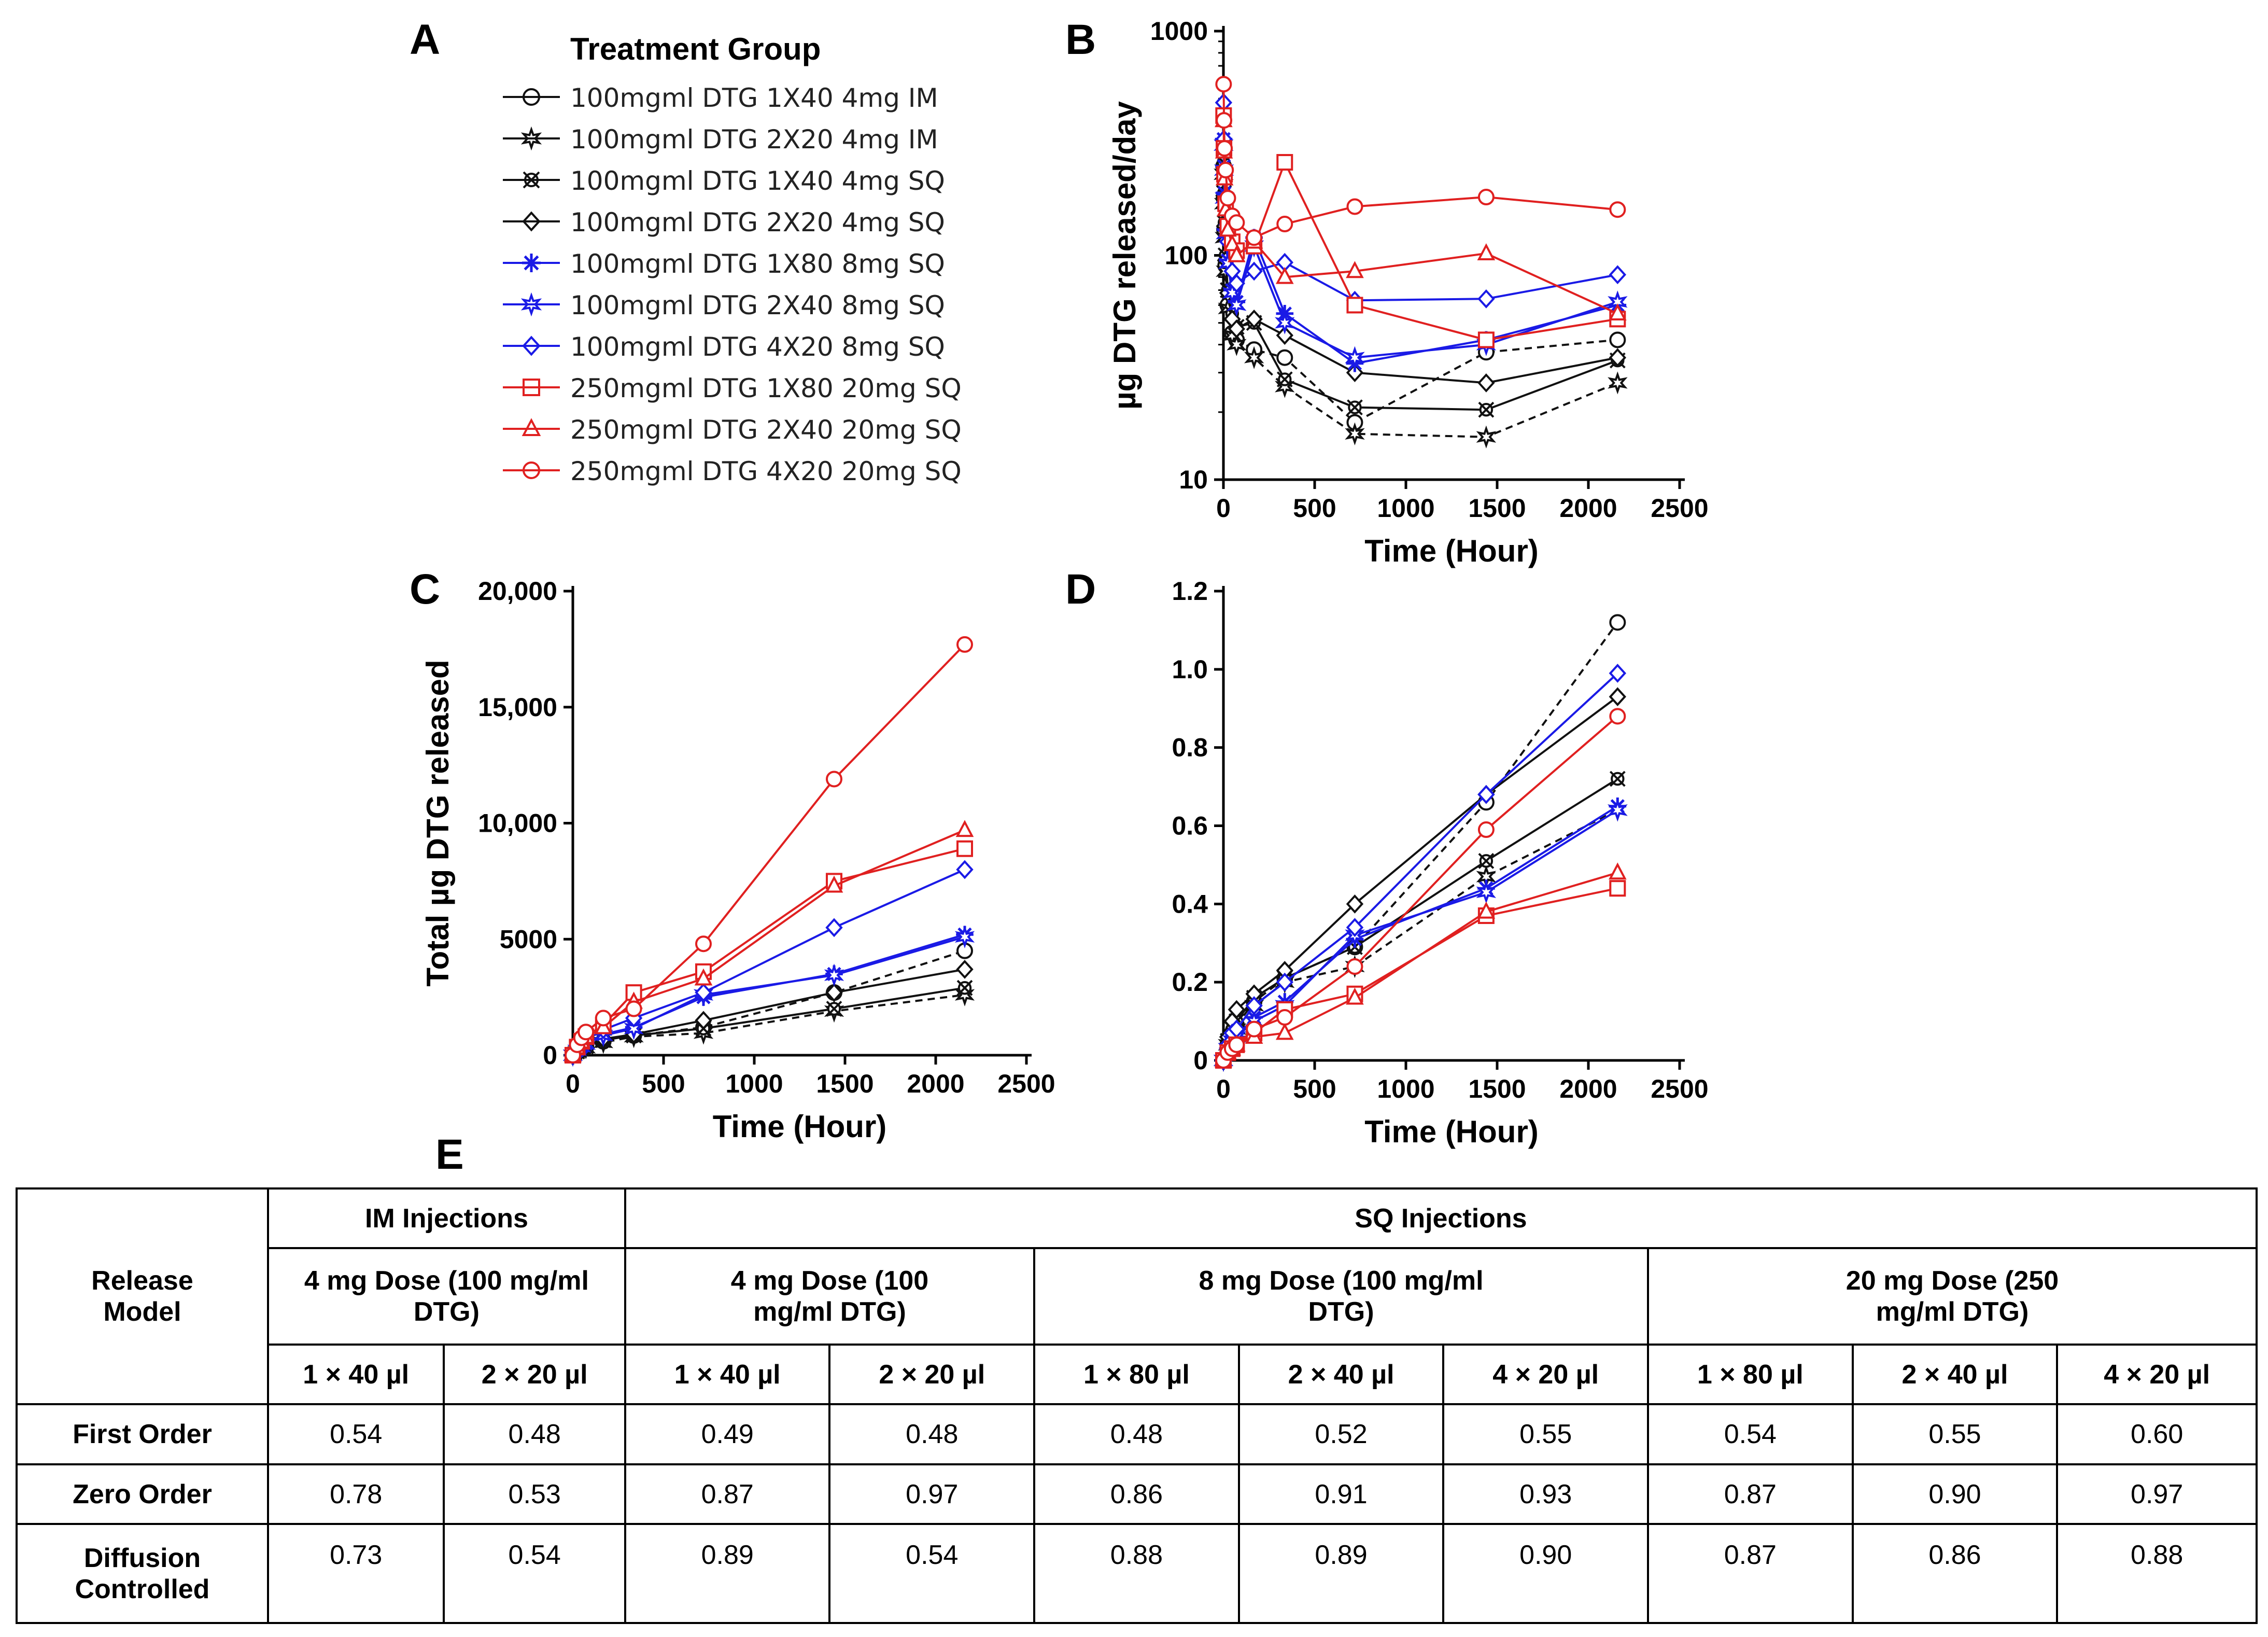 This screenshot has height=1637, width=2268. What do you see at coordinates (830, 1296) in the screenshot?
I see `header-sq-dose-4mg: 4 mg Dose (100 mg/ml DTG)` at bounding box center [830, 1296].